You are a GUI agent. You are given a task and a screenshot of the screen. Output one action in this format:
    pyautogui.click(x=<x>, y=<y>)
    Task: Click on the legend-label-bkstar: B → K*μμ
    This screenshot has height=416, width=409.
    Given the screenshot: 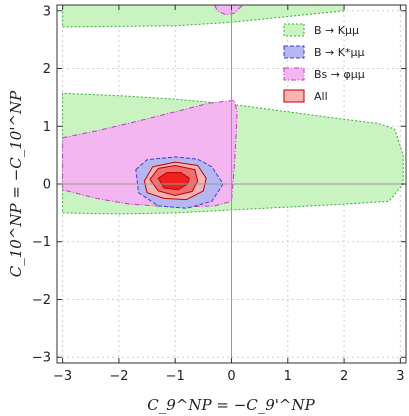 What is the action you would take?
    pyautogui.click(x=339, y=52)
    